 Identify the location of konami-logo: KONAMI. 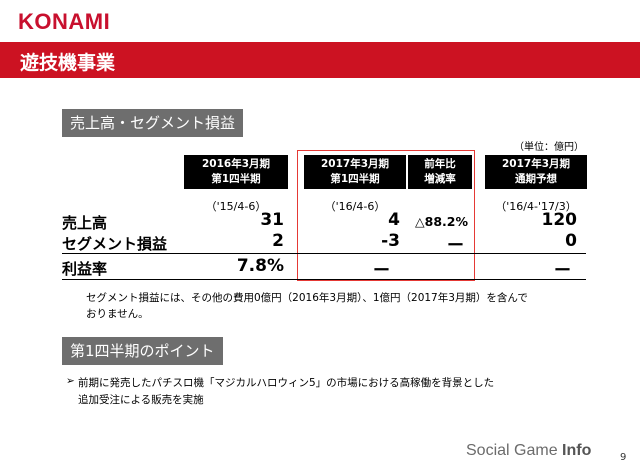
(64, 21).